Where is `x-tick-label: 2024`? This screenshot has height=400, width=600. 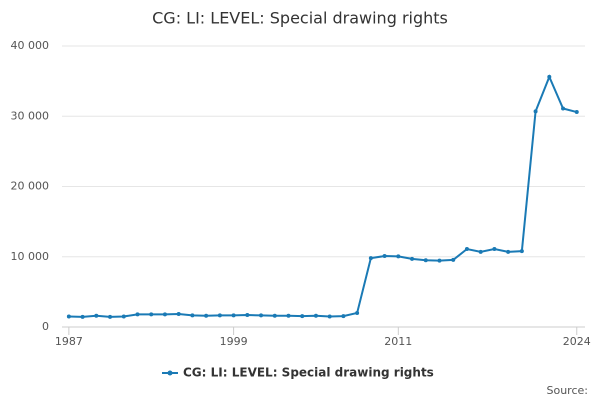 x-tick-label: 2024 is located at coordinates (577, 341).